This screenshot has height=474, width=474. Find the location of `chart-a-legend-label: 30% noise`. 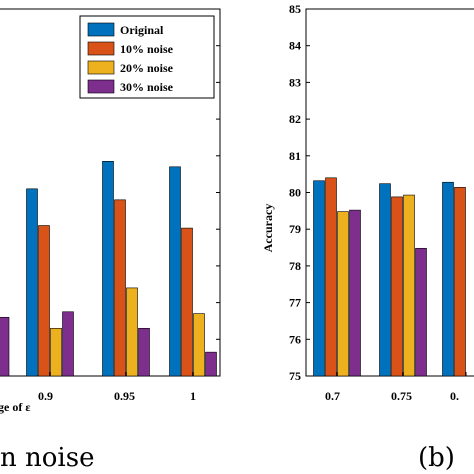

chart-a-legend-label: 30% noise is located at coordinates (147, 87).